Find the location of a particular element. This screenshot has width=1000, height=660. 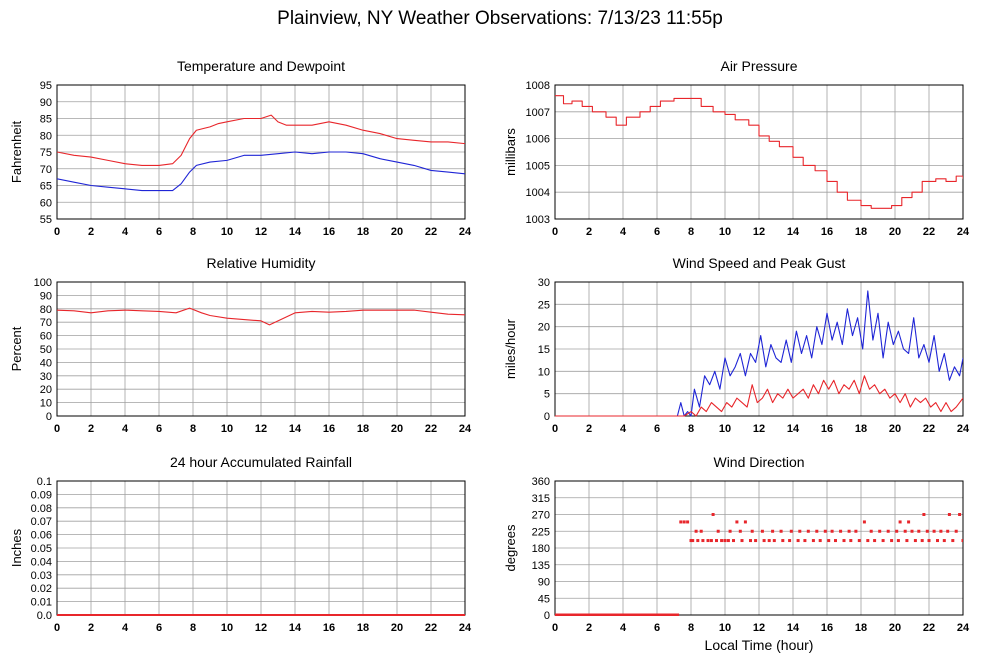

y-tick-label: 0.1 is located at coordinates (44, 482).